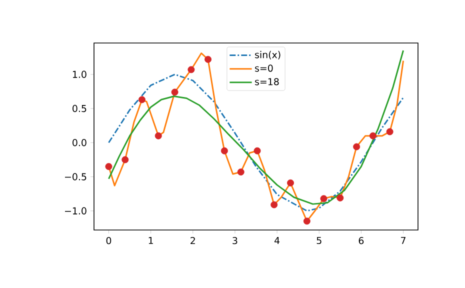 The image size is (465, 288). I want to click on y-tick-label: 0.5, so click(79, 108).